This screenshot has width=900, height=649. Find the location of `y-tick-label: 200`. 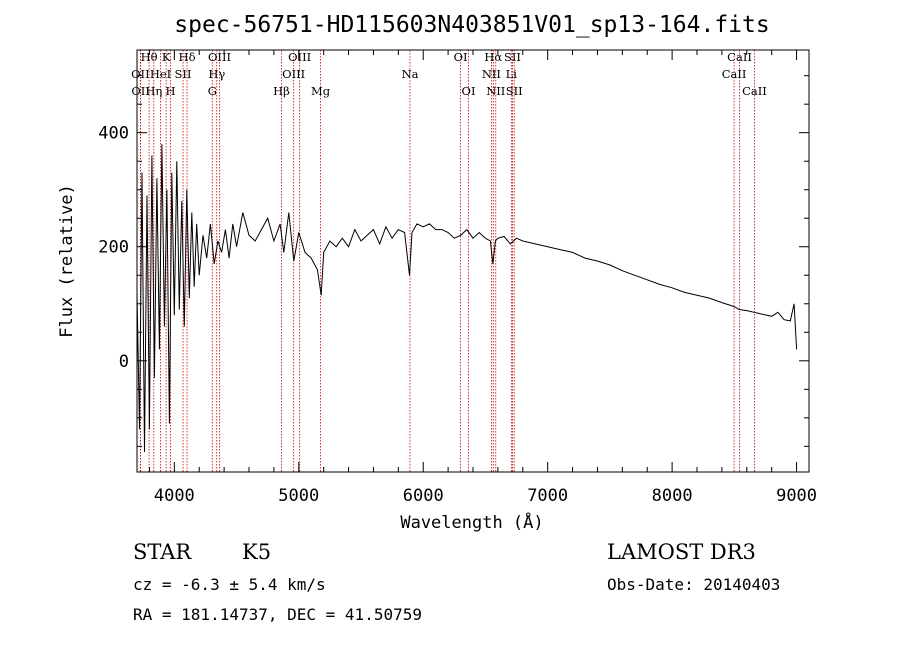

y-tick-label: 200 is located at coordinates (113, 248).